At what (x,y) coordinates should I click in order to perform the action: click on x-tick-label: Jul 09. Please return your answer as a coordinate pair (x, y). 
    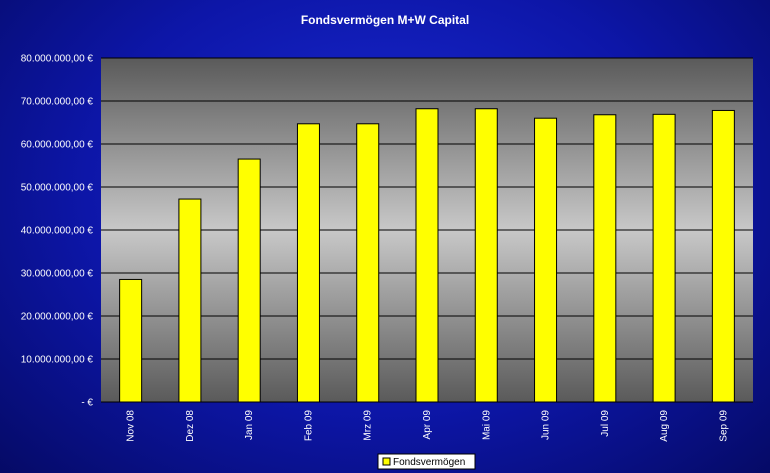
    Looking at the image, I should click on (605, 423).